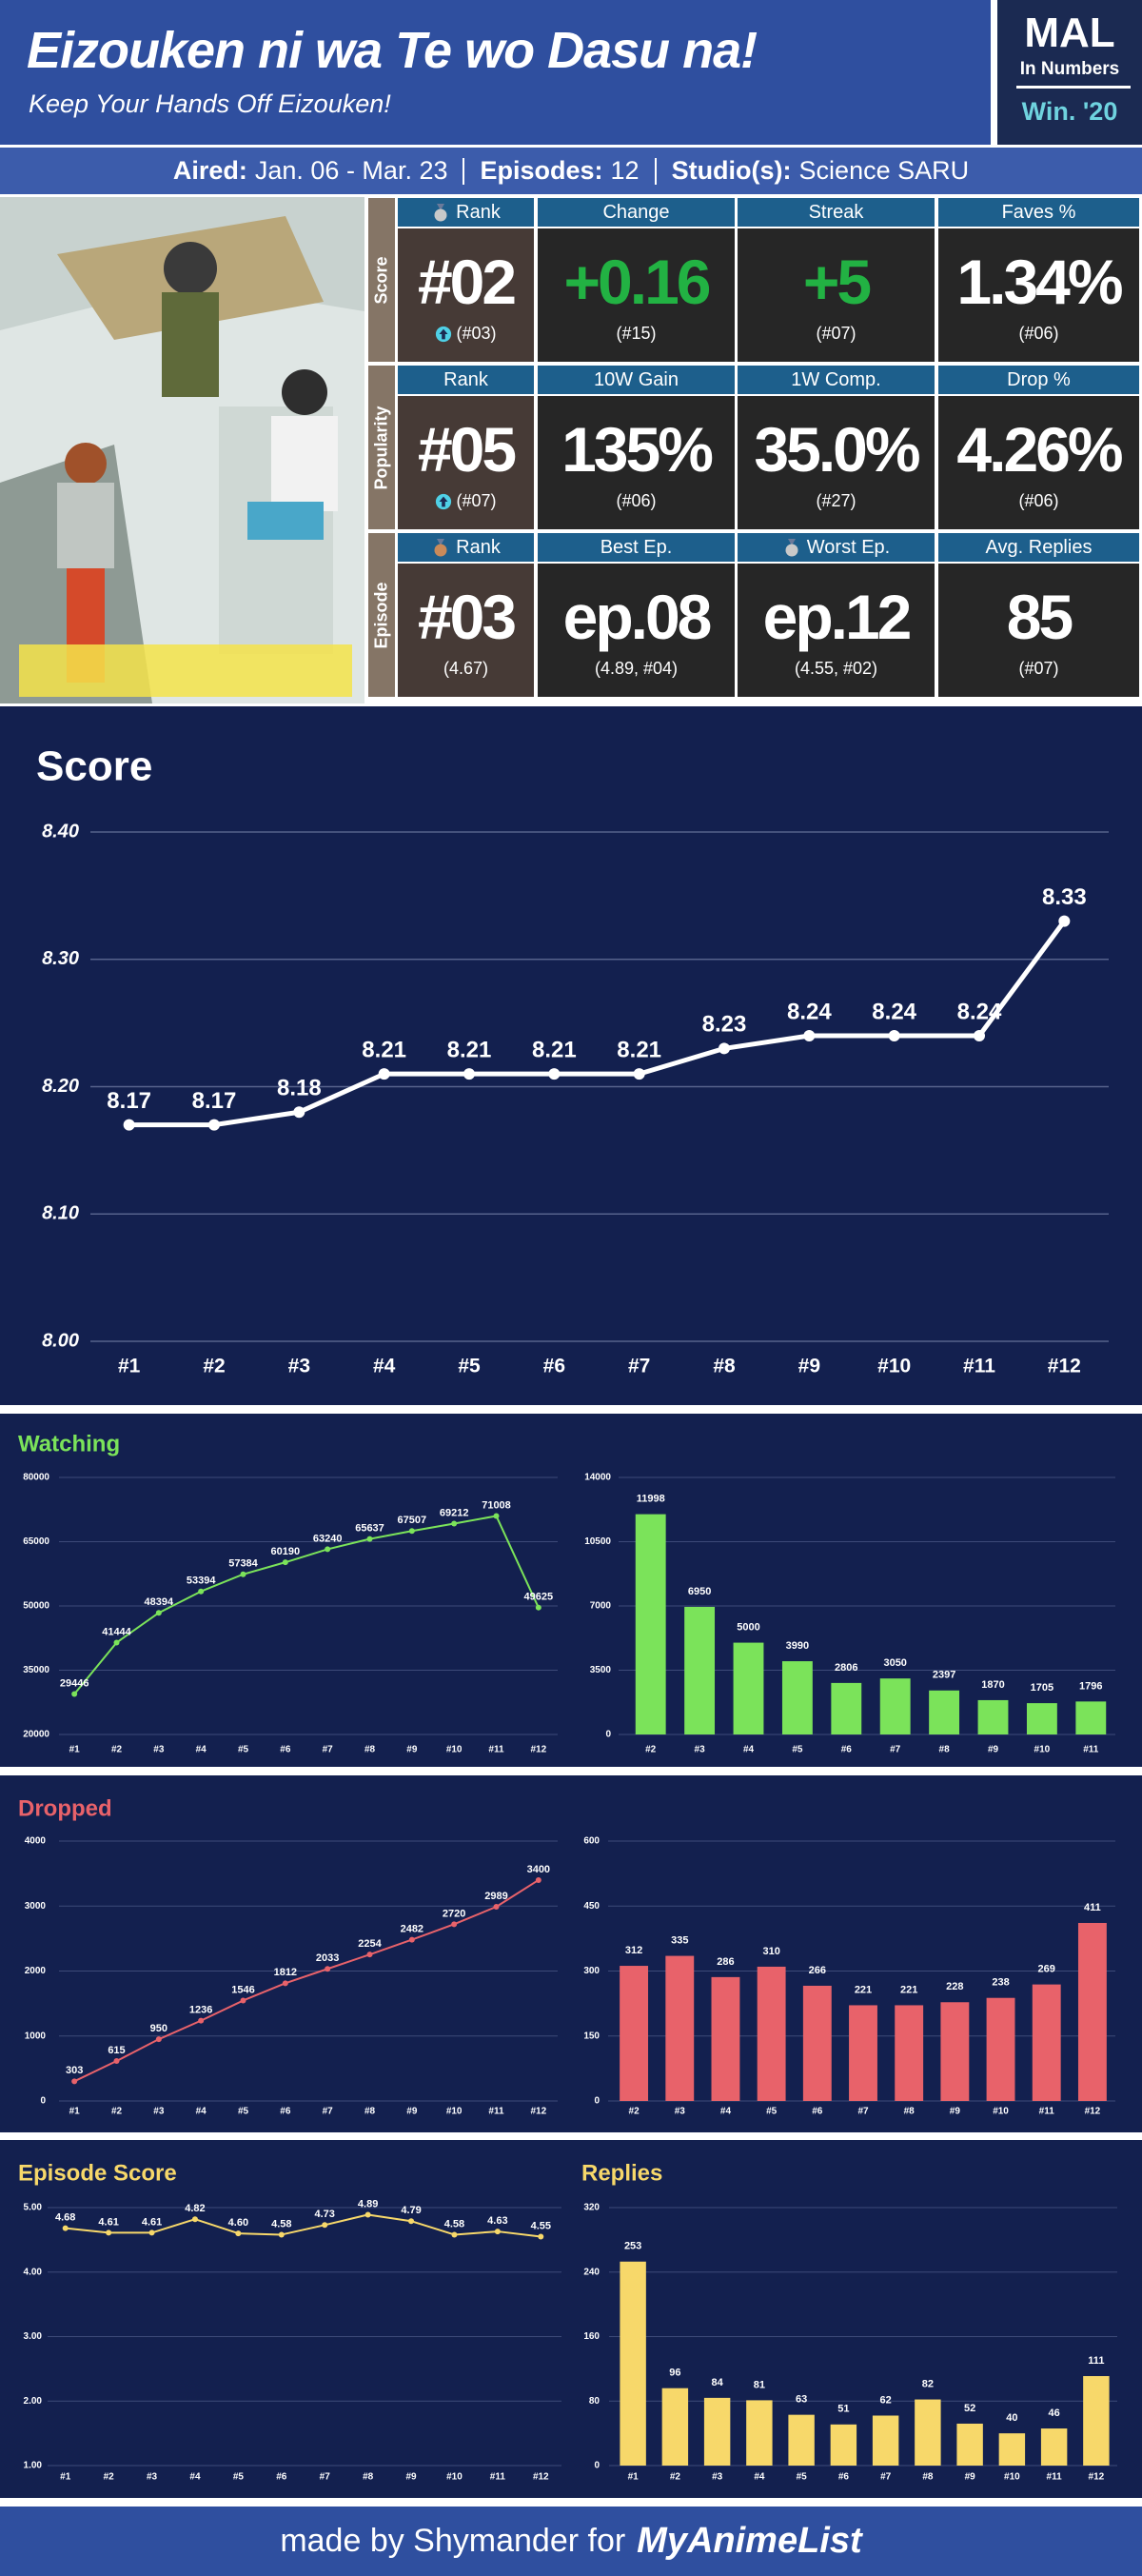 The image size is (1142, 2576). Describe the element at coordinates (1069, 72) in the screenshot. I see `logo: MAL In Numbers Win. '20` at that location.